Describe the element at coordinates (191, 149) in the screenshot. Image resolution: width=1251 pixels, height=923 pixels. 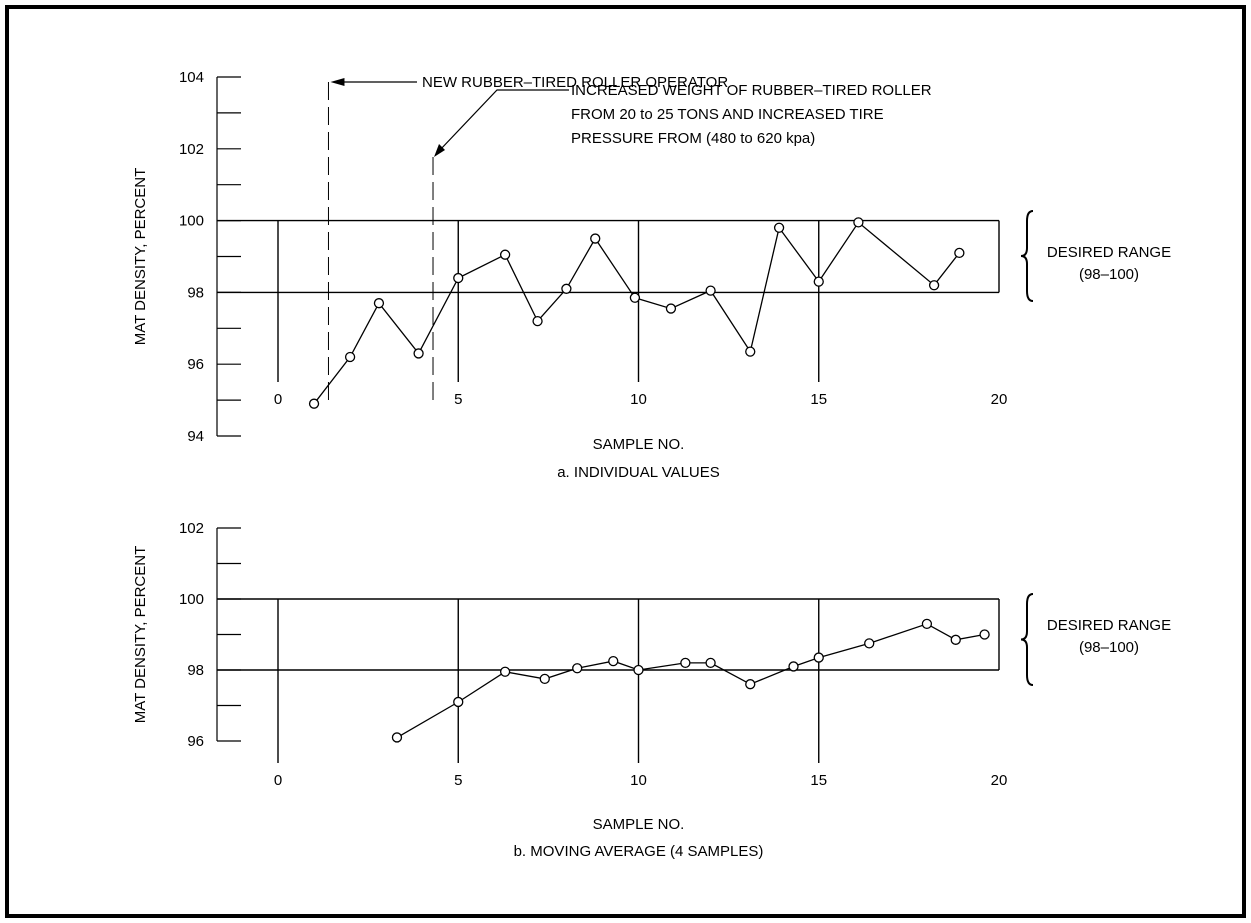
I see `panel-a-y-tick-label: 102` at that location.